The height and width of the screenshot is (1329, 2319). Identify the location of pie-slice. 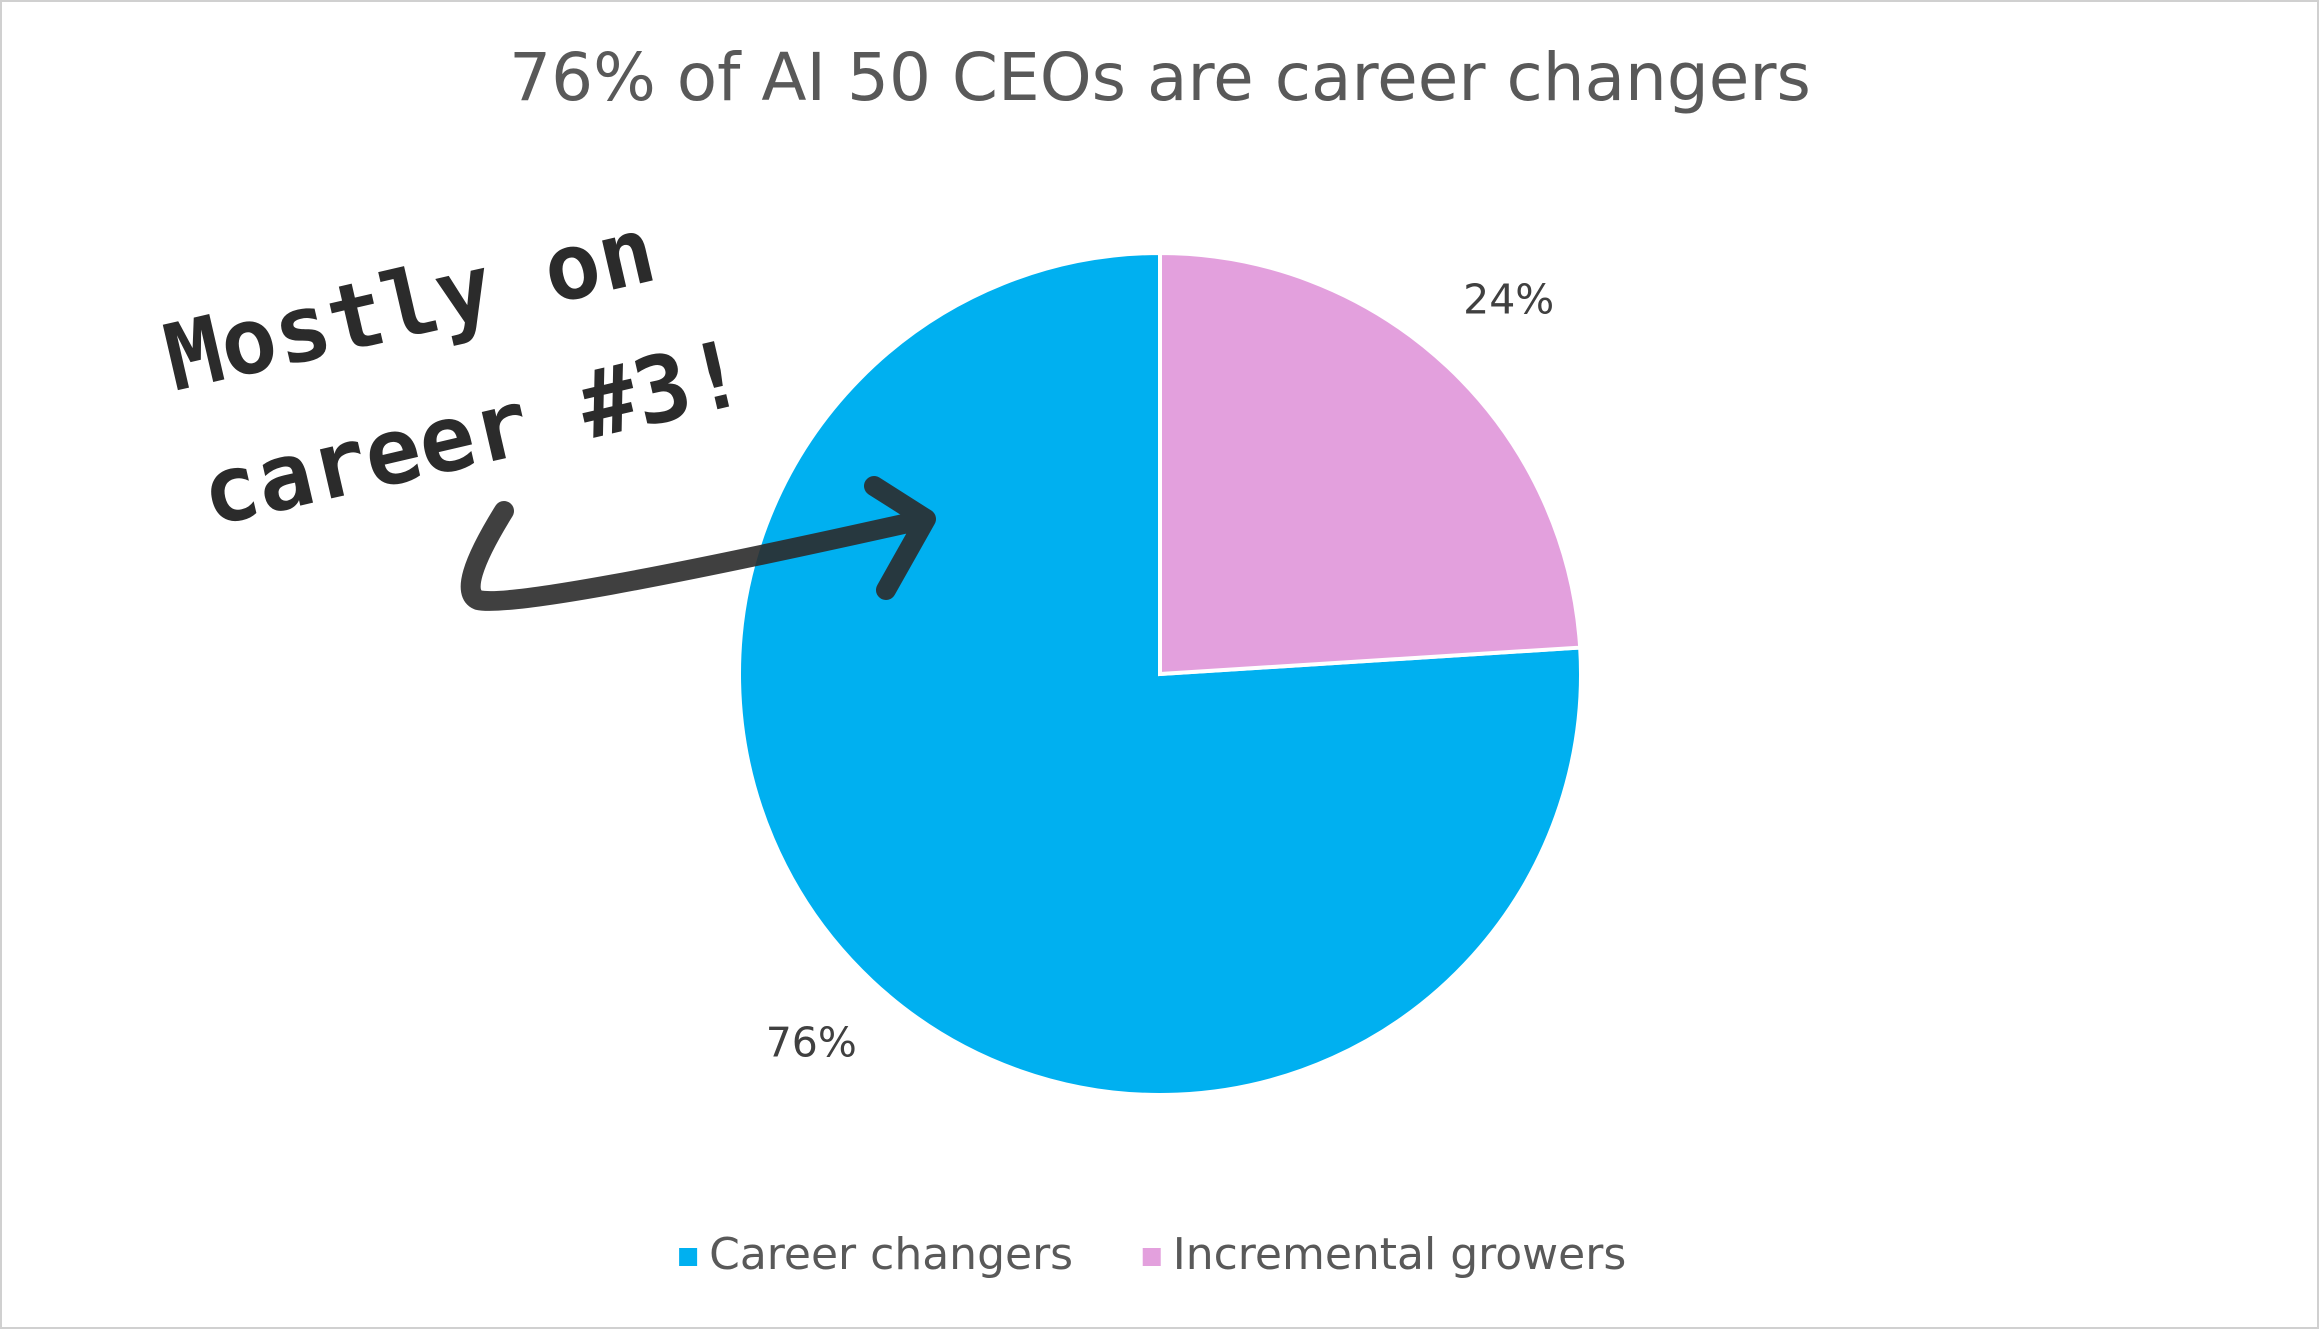
(1370, 463).